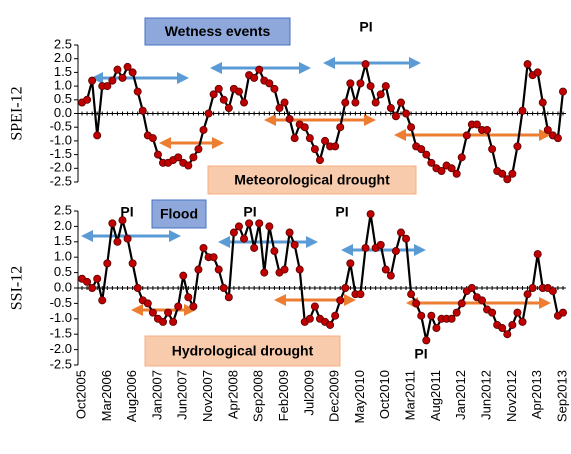 The width and height of the screenshot is (571, 454). Describe the element at coordinates (218, 31) in the screenshot. I see `annotation: Wetness events` at that location.